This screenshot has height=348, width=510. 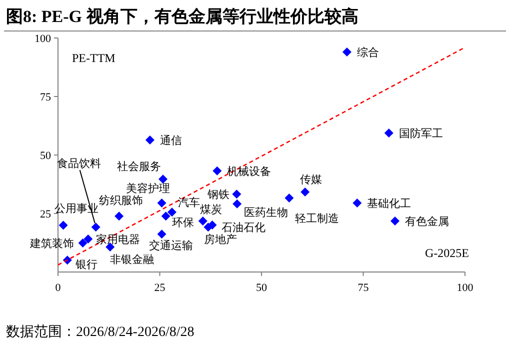 What do you see at coordinates (46, 98) in the screenshot?
I see `y-tick-label: 75` at bounding box center [46, 98].